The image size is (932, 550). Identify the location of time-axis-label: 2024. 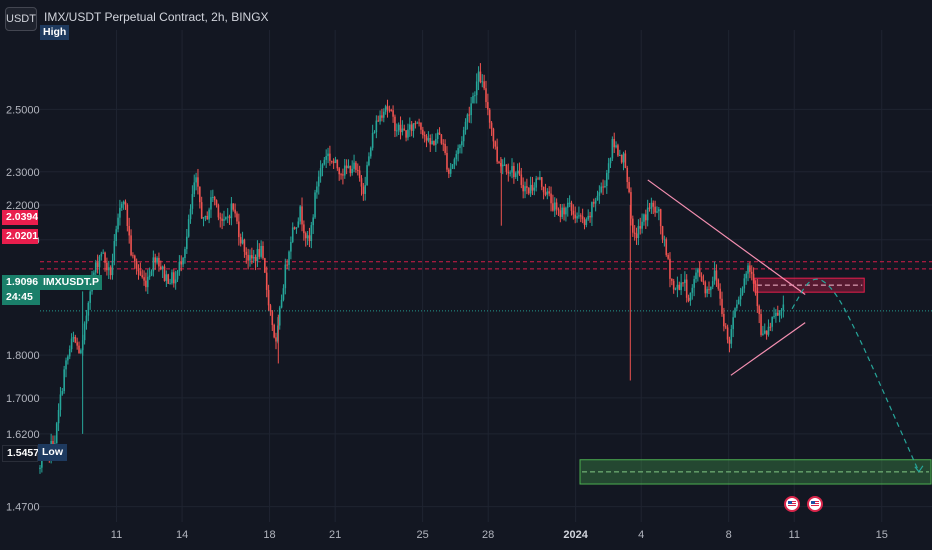
(575, 535).